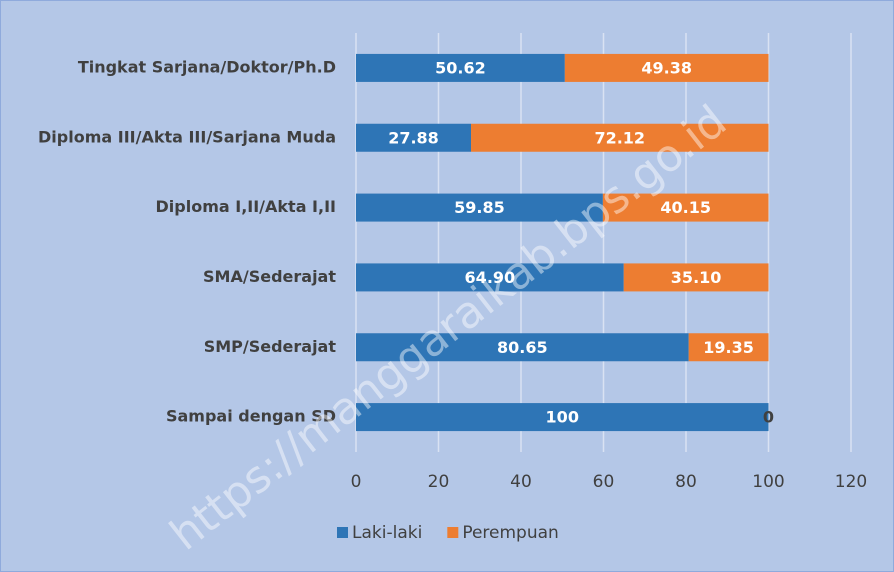 This screenshot has height=572, width=894. I want to click on x-tick-label: 40, so click(521, 482).